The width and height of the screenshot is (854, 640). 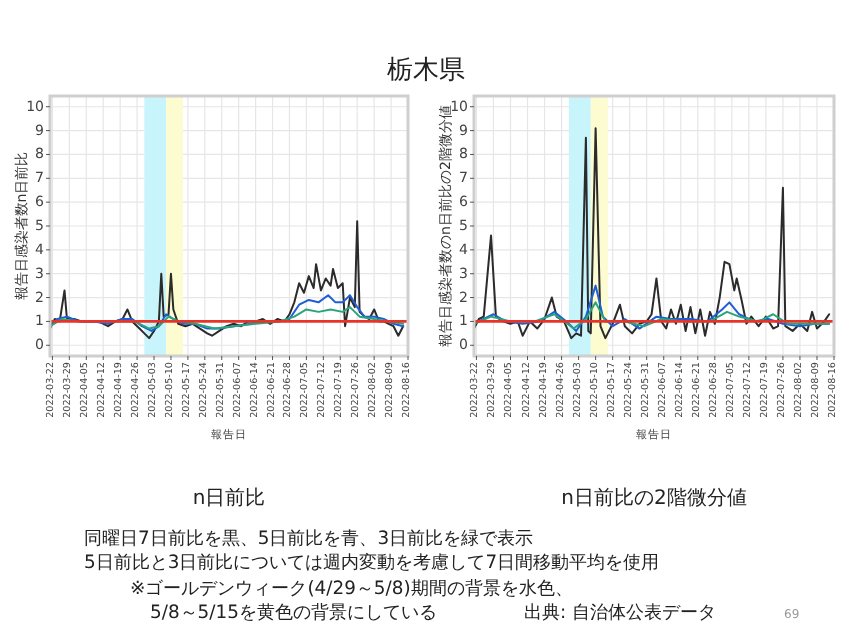 I want to click on source-note: 出典: 自治体公表データ, so click(x=620, y=613).